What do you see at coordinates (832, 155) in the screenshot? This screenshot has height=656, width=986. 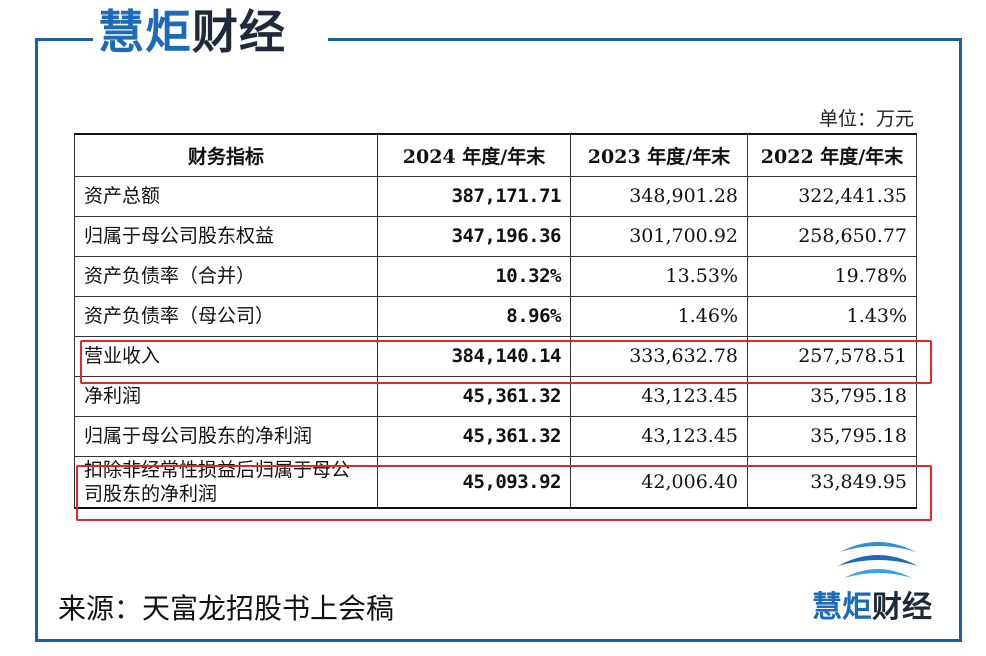 I see `header-2022: 2022 年度/年末` at bounding box center [832, 155].